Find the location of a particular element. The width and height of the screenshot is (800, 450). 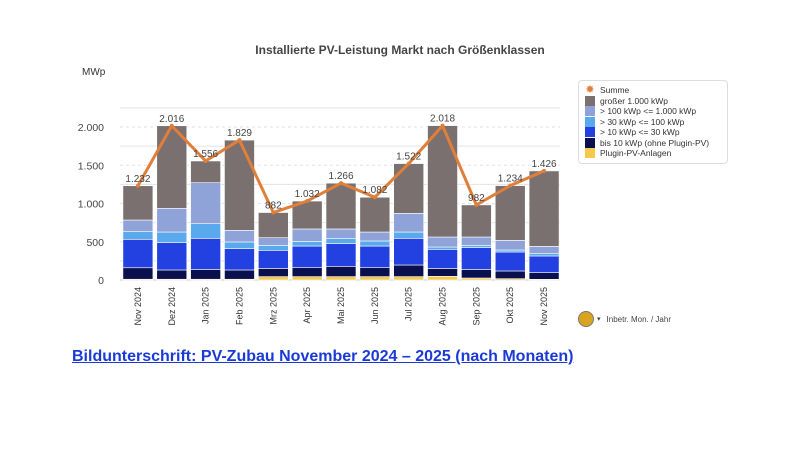

legend-label: > 100 kWp <= 1.000 kWp is located at coordinates (648, 111).